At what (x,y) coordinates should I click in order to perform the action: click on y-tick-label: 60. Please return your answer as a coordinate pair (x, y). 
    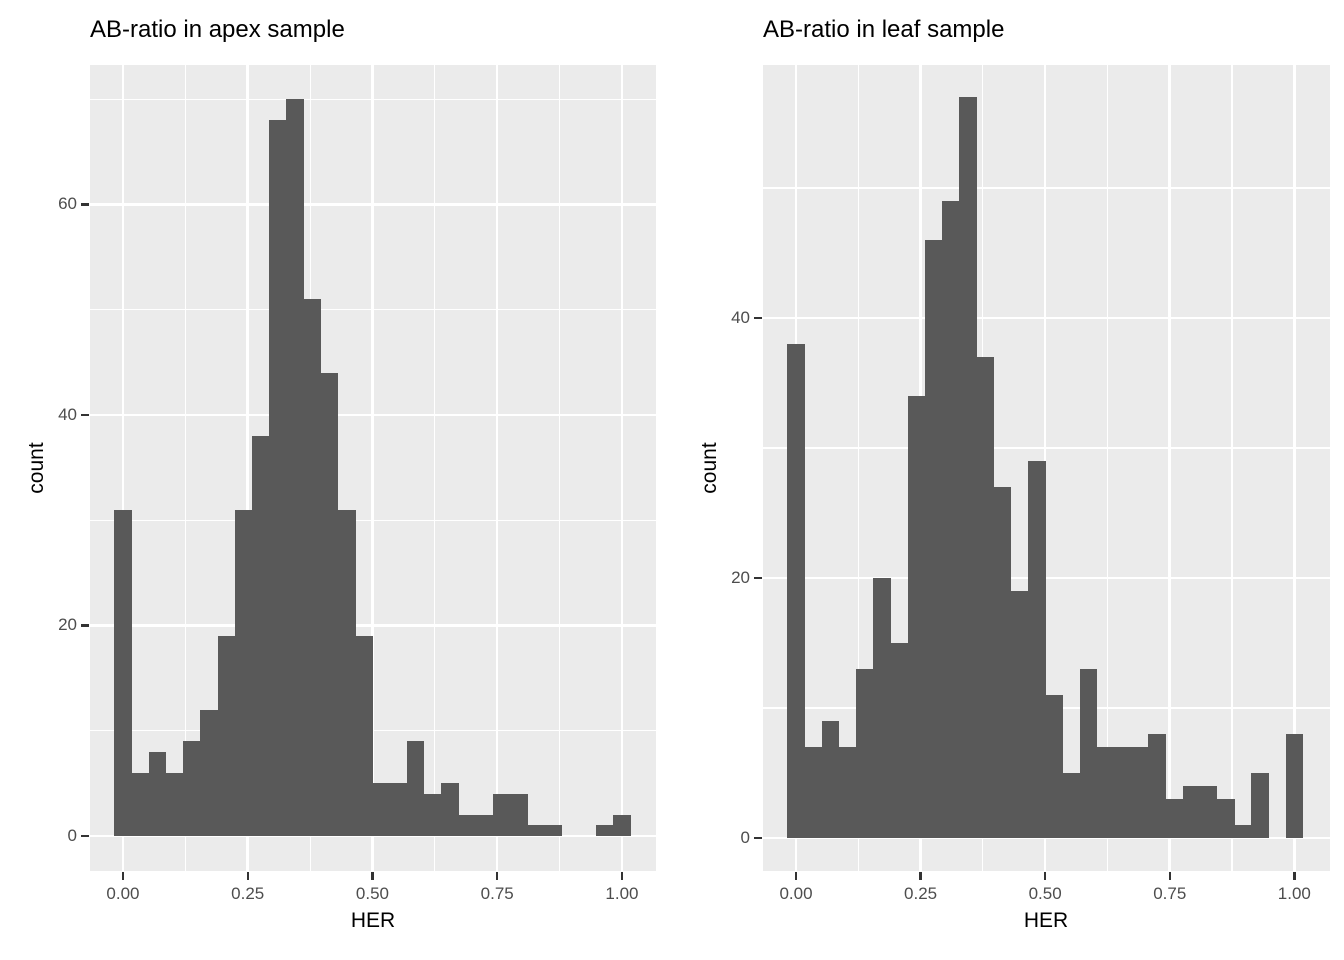
    Looking at the image, I should click on (67, 204).